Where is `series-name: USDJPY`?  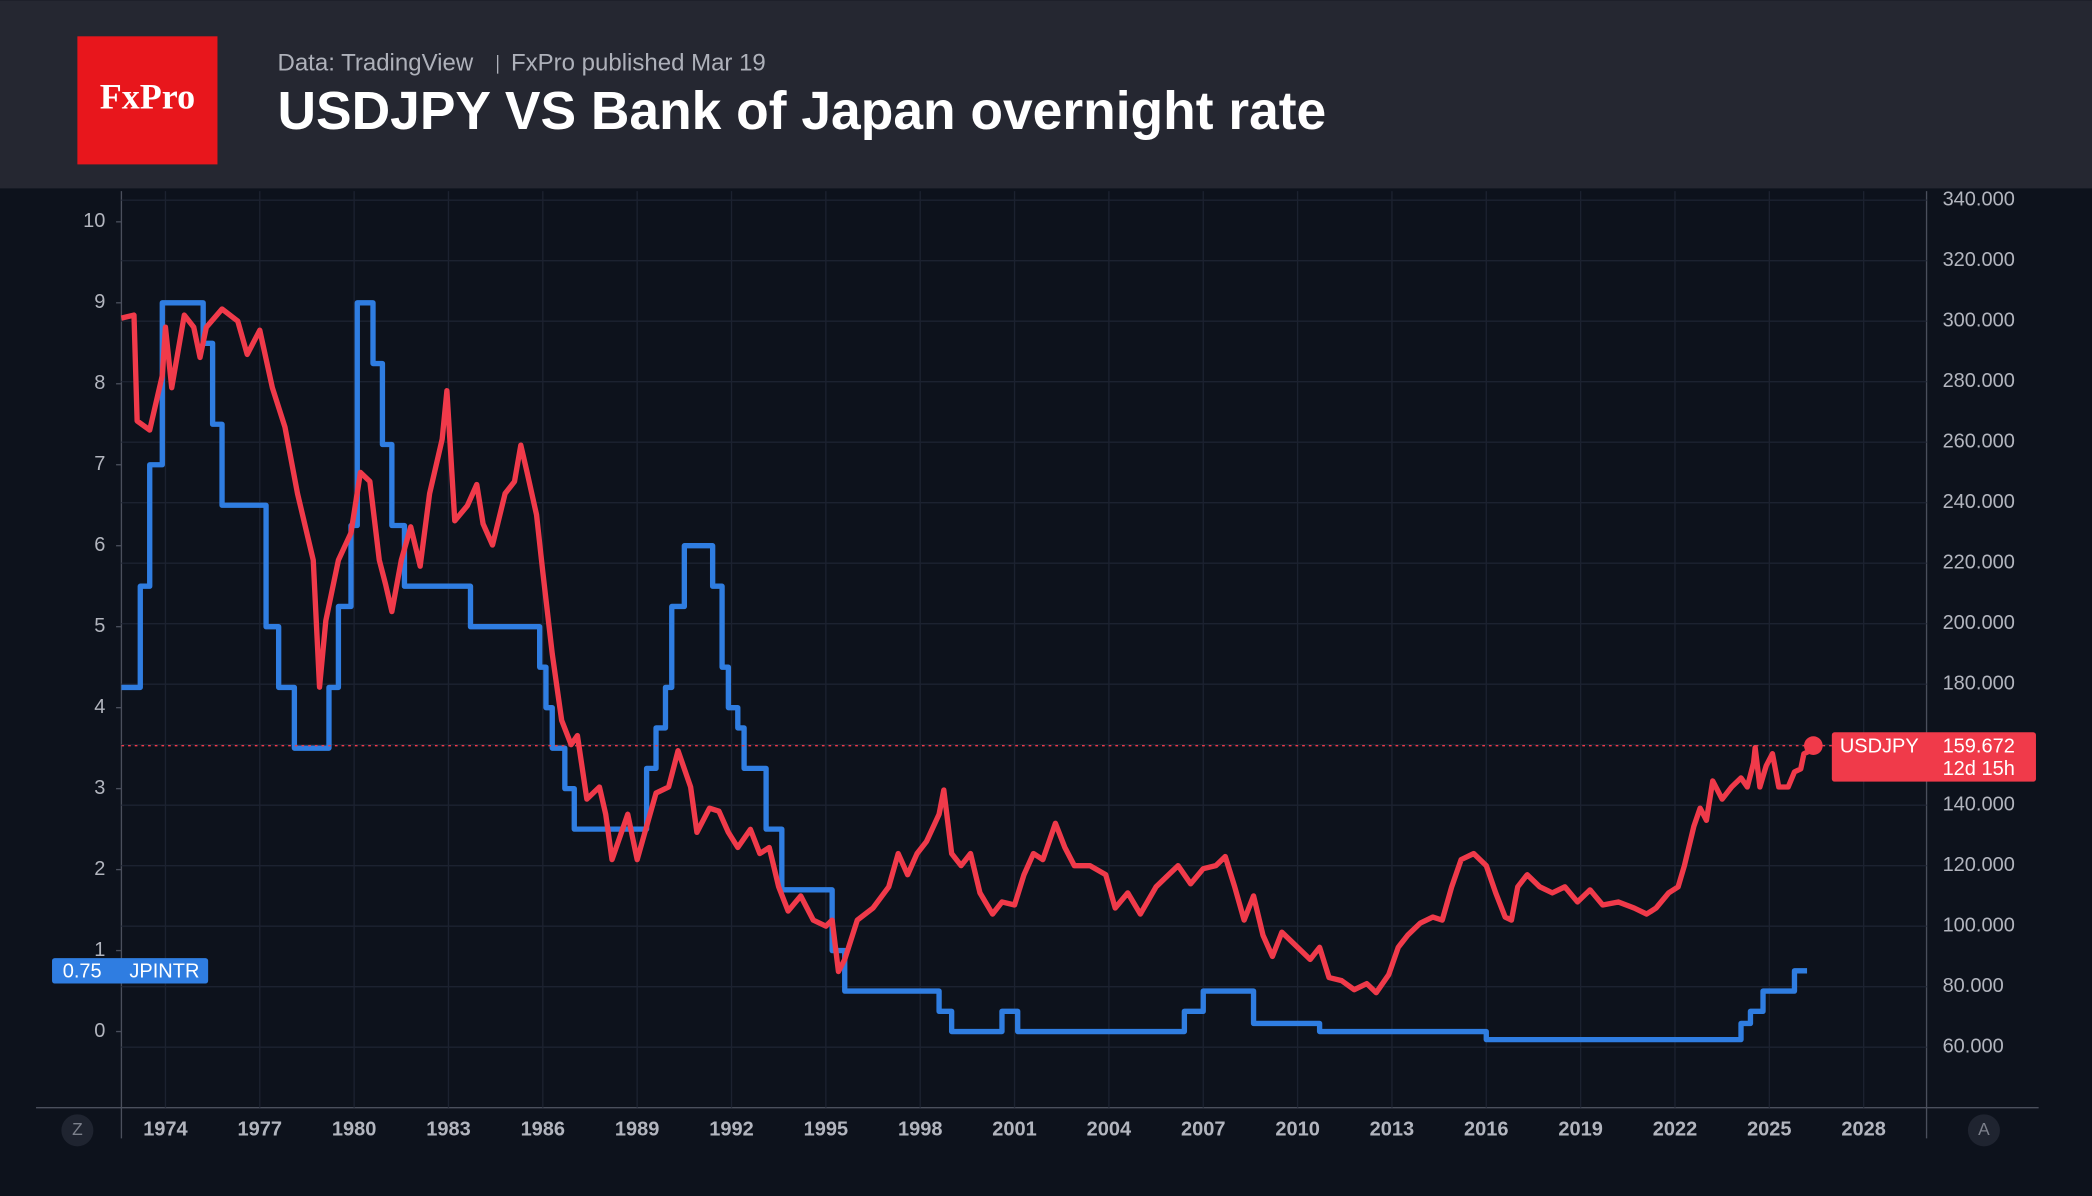 series-name: USDJPY is located at coordinates (1879, 746).